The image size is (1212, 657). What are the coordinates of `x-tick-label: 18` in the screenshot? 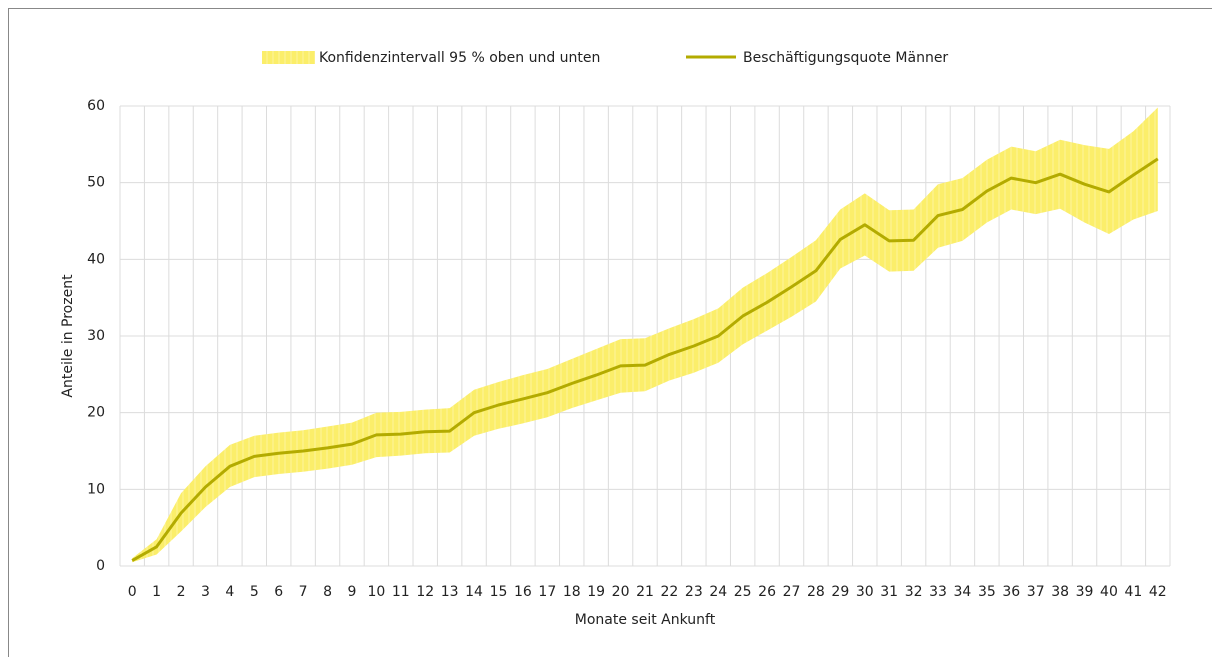 It's located at (572, 592).